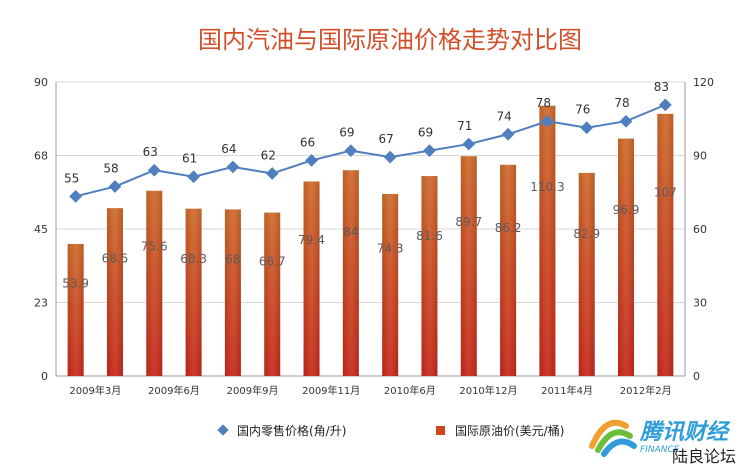  What do you see at coordinates (429, 236) in the screenshot?
I see `bar-data-label: 81.6` at bounding box center [429, 236].